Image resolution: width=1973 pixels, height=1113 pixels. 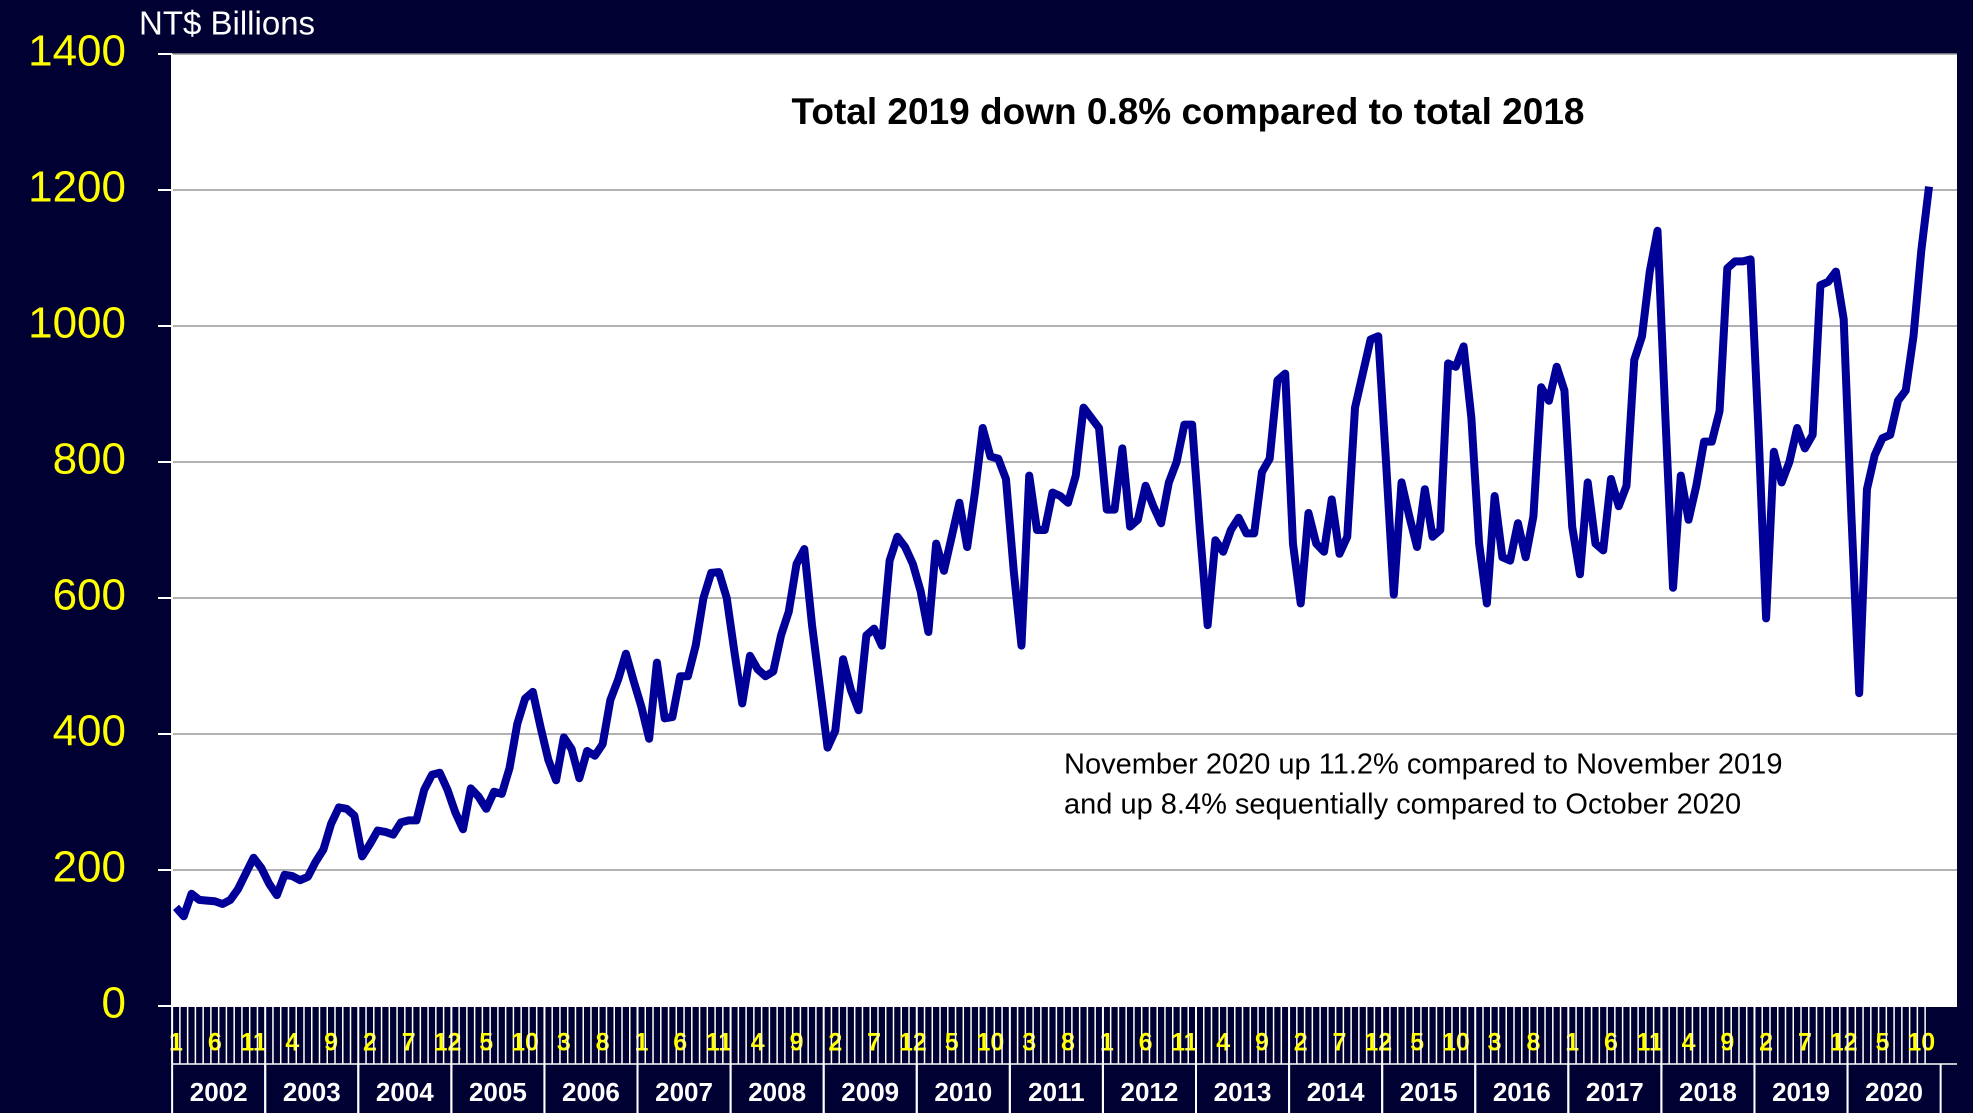 What do you see at coordinates (1522, 1092) in the screenshot?
I see `year-label: 2016` at bounding box center [1522, 1092].